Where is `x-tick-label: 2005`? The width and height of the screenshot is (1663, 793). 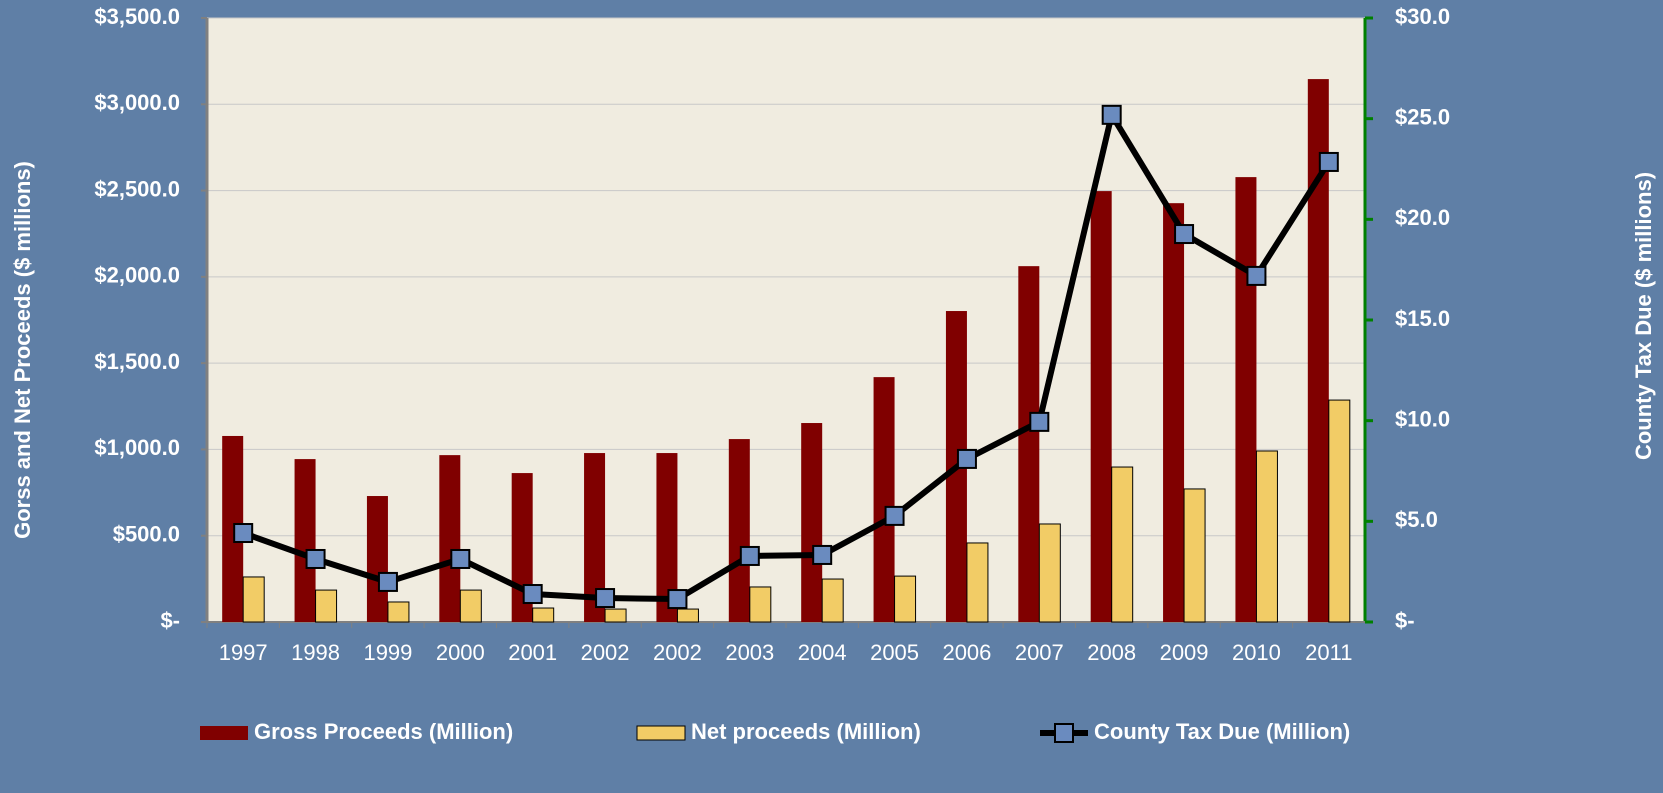
x-tick-label: 2005 is located at coordinates (894, 652).